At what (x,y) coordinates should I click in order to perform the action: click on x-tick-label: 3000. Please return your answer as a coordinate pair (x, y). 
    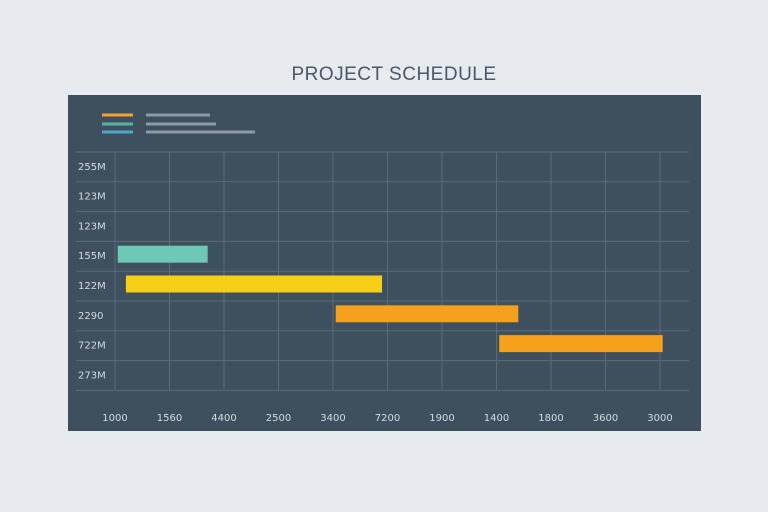
    Looking at the image, I should click on (659, 418).